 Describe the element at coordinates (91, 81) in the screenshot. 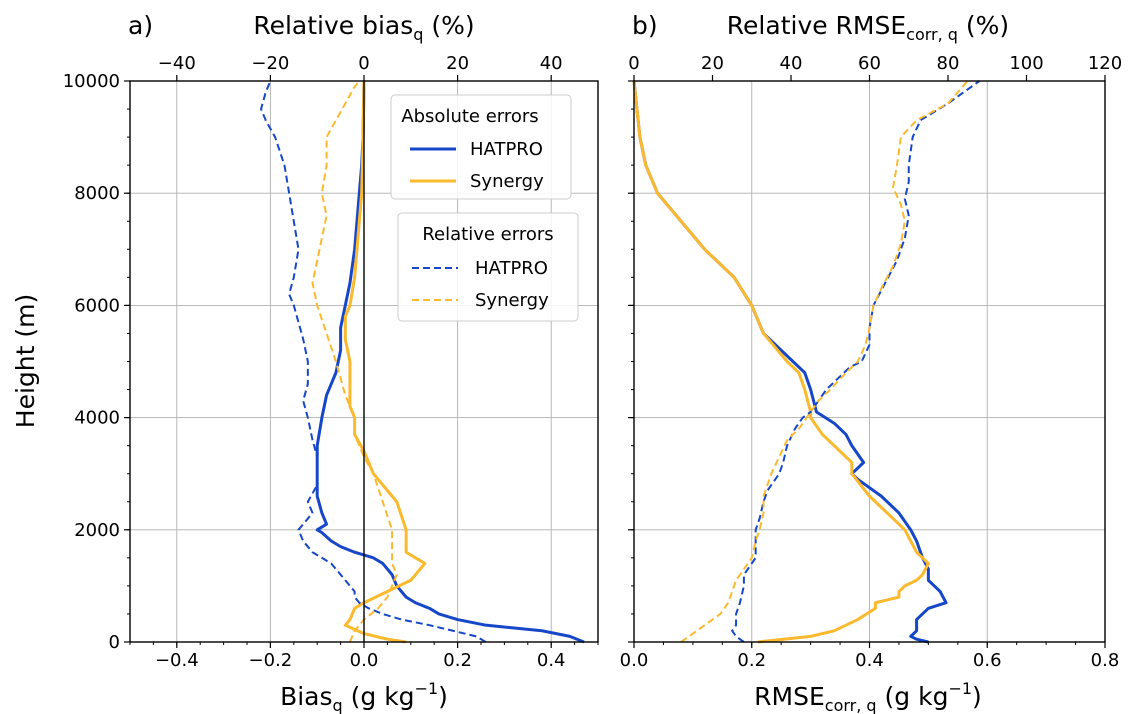

I see `y-tick-label: 10000` at that location.